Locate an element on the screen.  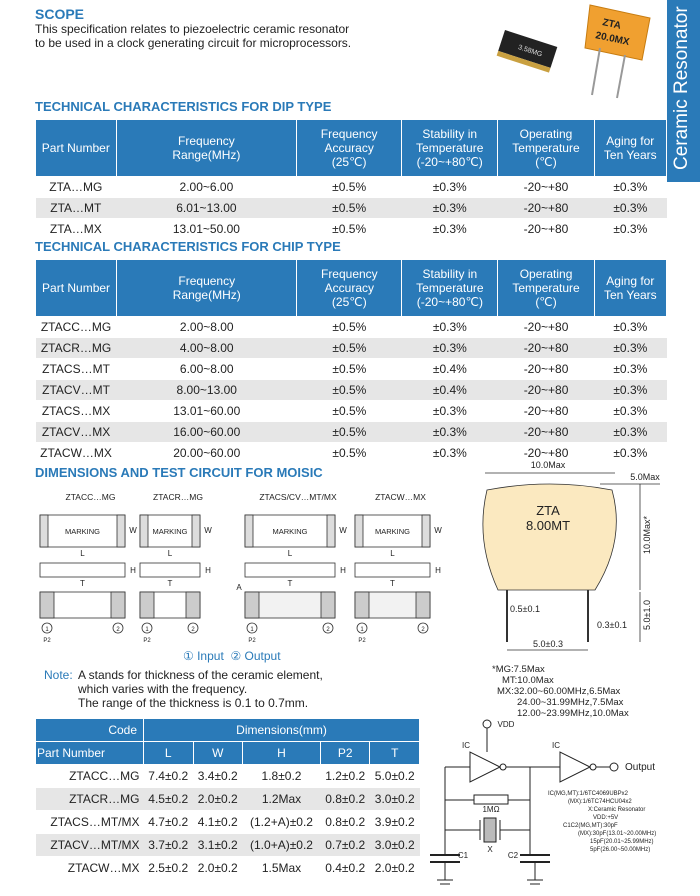
radial-drawing is located at coordinates (571, 561).